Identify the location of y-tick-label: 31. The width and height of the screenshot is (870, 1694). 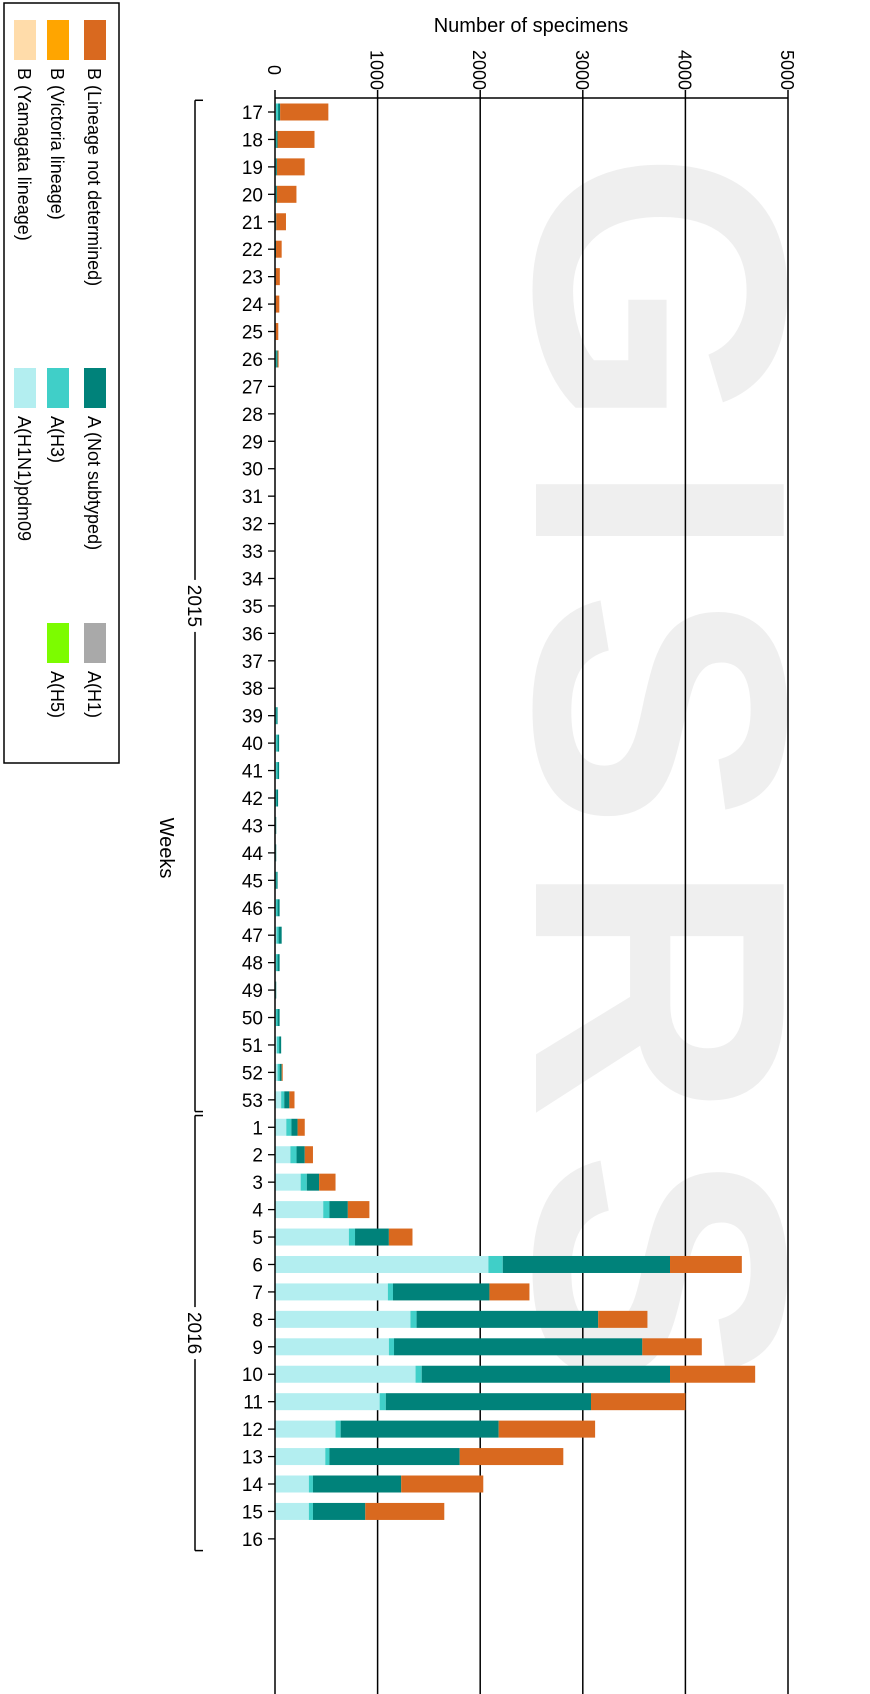
(252, 497).